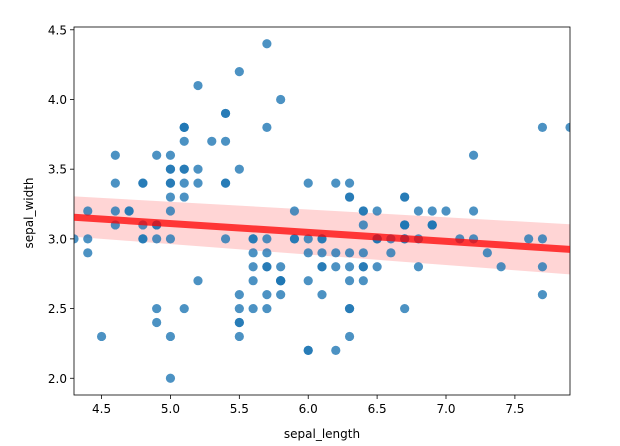  I want to click on x-tick-label: 7.0, so click(445, 409).